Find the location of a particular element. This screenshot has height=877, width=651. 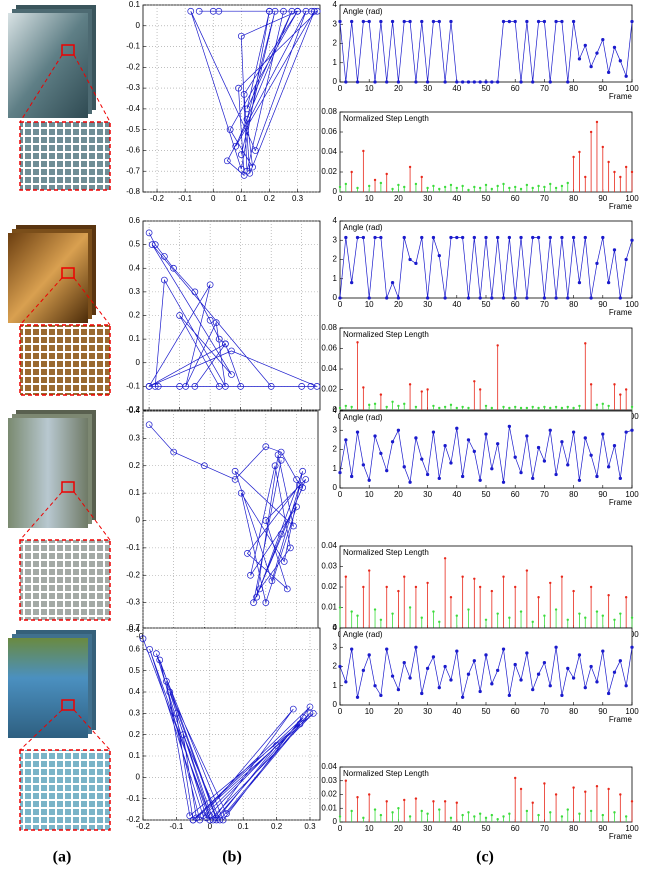

x-tick-label: 80 is located at coordinates (573, 828).